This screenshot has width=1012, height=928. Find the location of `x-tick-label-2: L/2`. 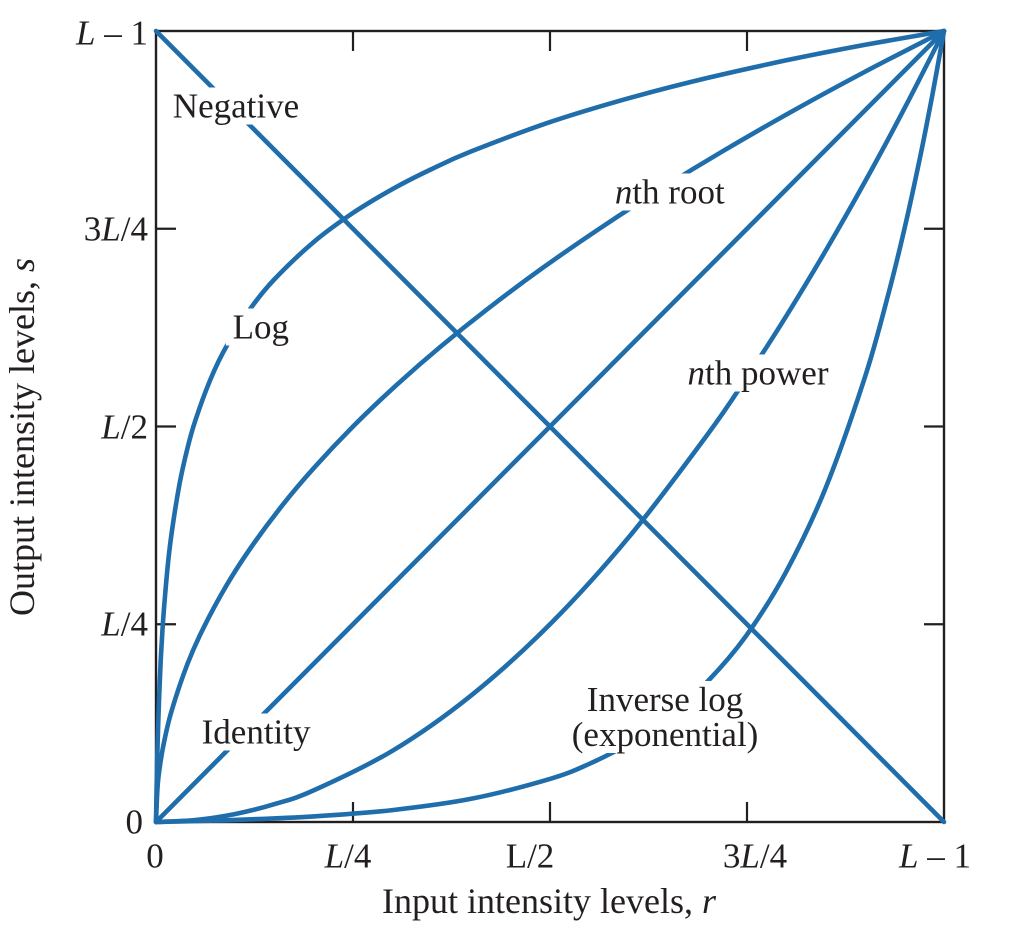

x-tick-label-2: L/2 is located at coordinates (530, 856).